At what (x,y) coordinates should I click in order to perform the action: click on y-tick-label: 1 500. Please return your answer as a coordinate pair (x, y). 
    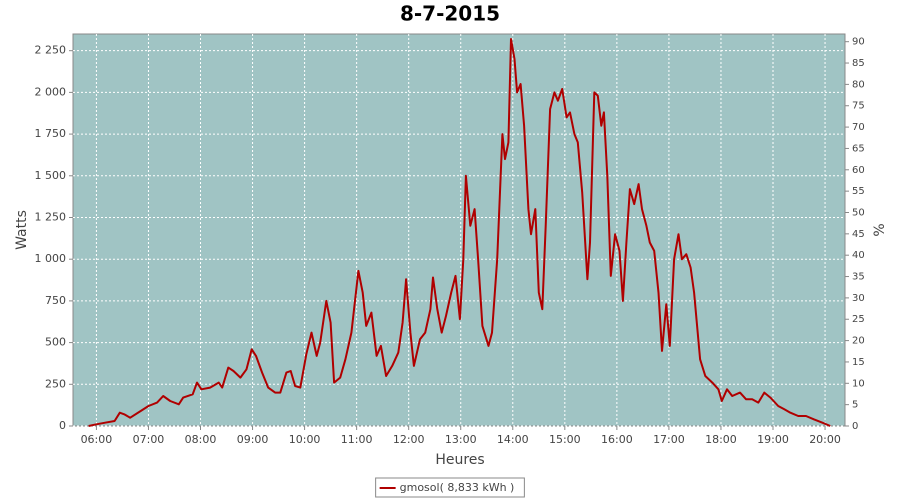
    Looking at the image, I should click on (51, 175).